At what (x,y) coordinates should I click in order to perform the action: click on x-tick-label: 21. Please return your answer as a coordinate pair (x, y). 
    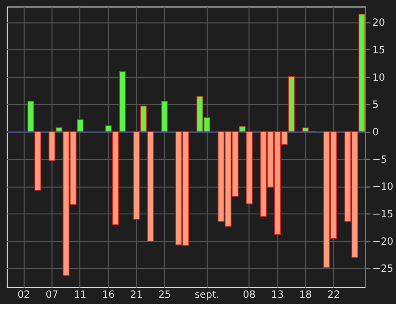
    Looking at the image, I should click on (137, 295).